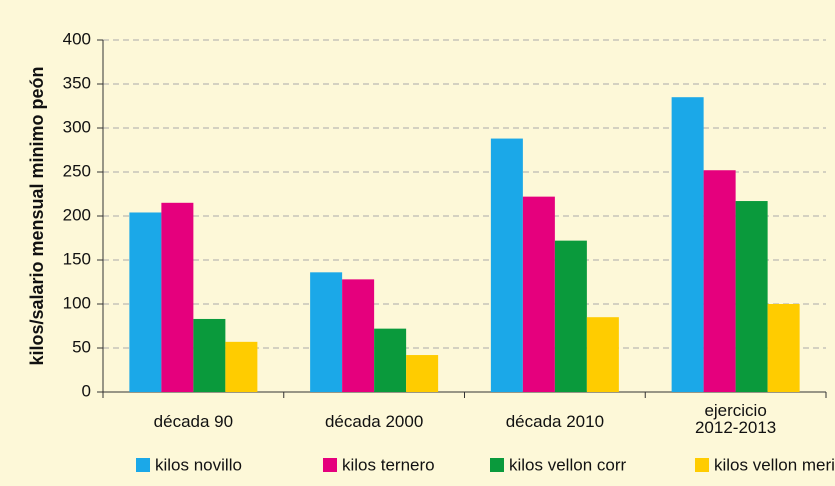 The height and width of the screenshot is (486, 835). I want to click on x-tick-label: década 90, so click(193, 421).